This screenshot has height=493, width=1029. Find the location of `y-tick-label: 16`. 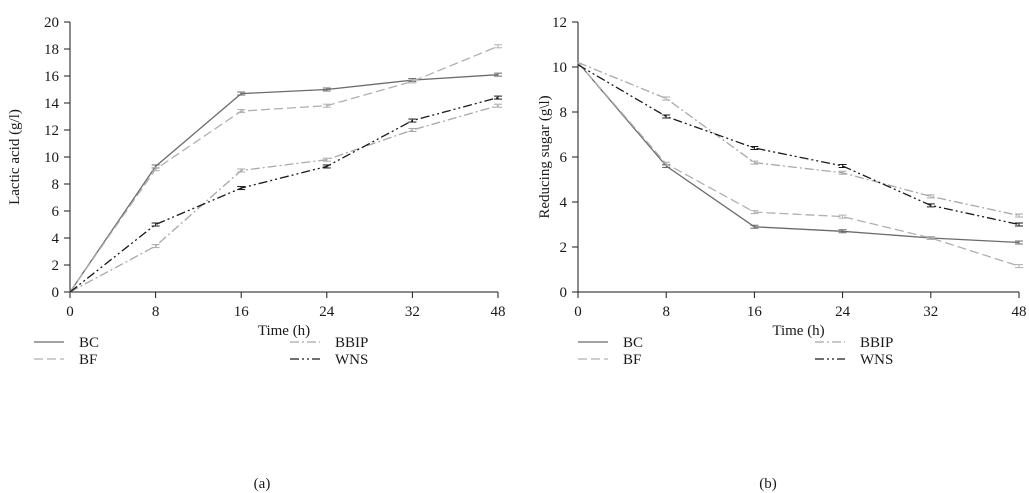

y-tick-label: 16 is located at coordinates (52, 77).